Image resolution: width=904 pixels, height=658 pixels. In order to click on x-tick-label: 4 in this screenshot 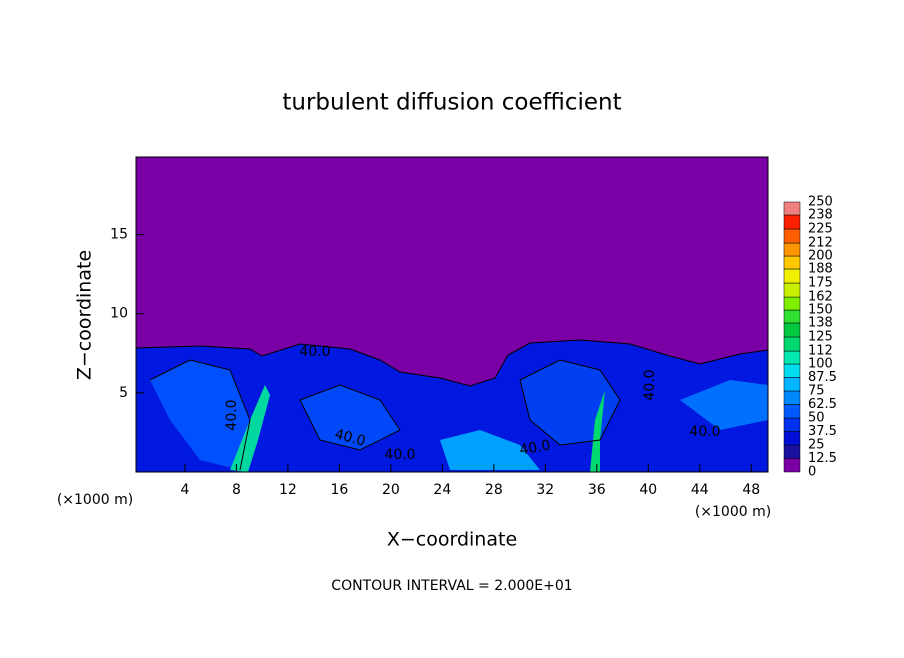, I will do `click(184, 490)`.